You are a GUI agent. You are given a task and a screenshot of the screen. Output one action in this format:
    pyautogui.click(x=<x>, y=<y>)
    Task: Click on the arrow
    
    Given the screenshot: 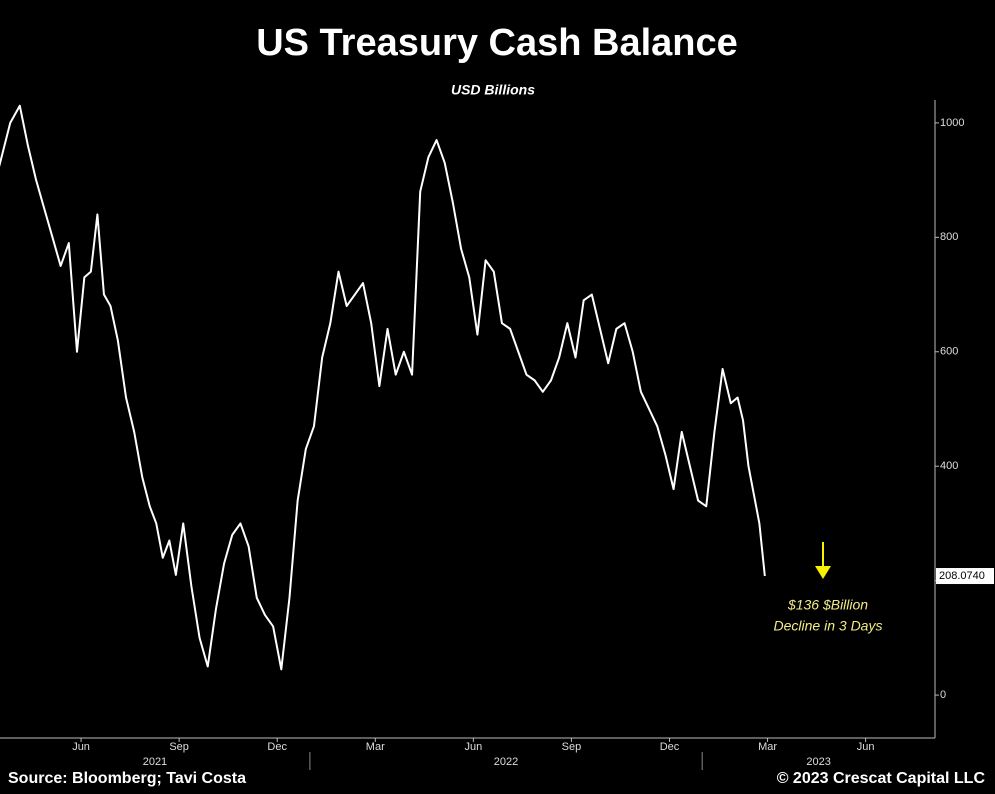 What is the action you would take?
    pyautogui.click(x=823, y=560)
    